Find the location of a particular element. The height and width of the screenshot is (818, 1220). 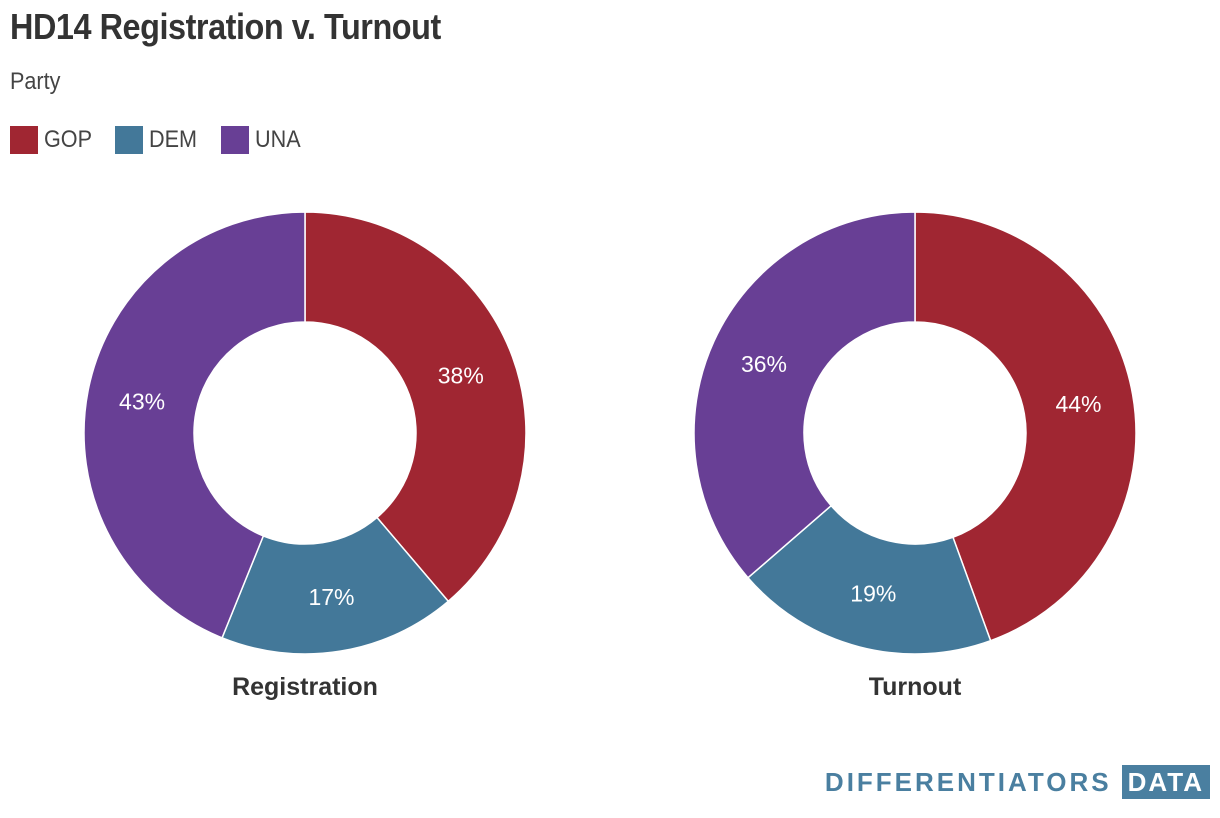

legend-swatch-gop is located at coordinates (24, 140).